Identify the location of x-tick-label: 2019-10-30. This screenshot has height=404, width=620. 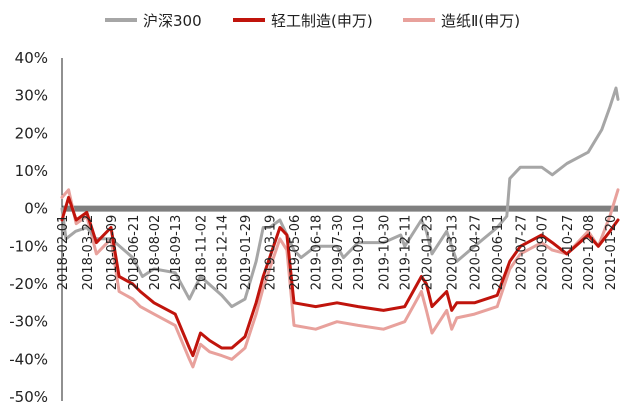
(384, 253).